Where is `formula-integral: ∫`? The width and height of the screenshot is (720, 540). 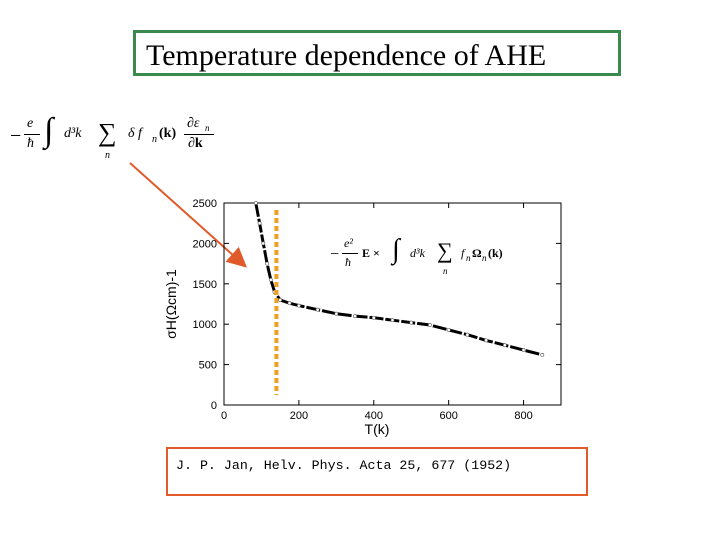 formula-integral: ∫ is located at coordinates (49, 130).